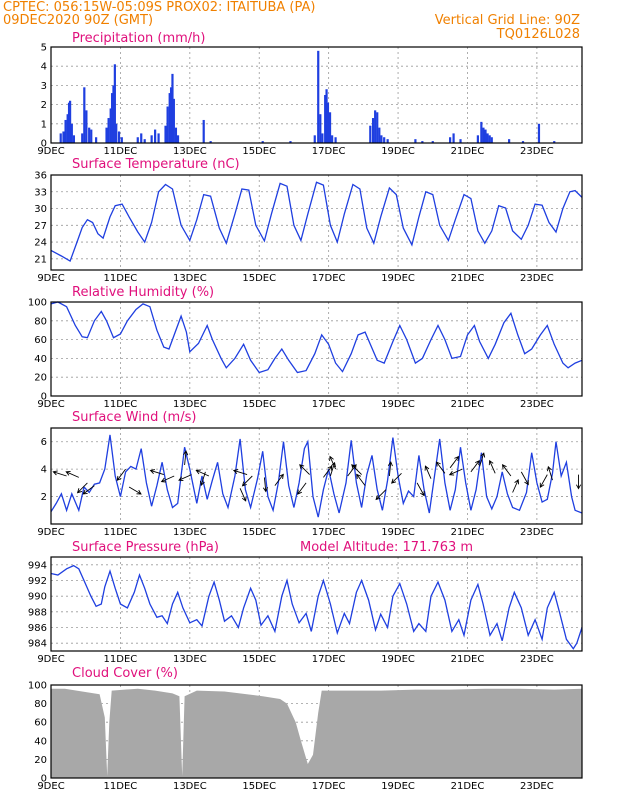  I want to click on y-tick-label: 3, so click(44, 86).